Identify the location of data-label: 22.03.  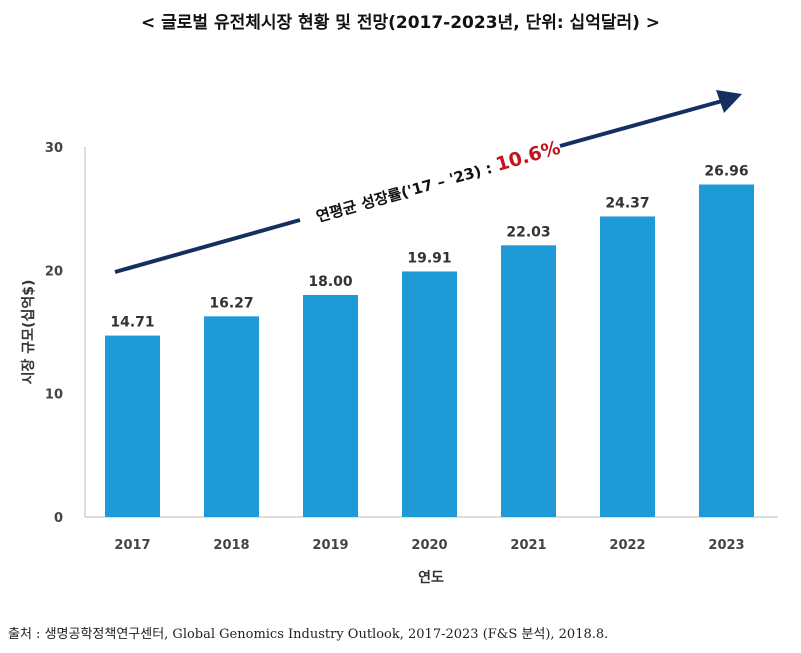
(528, 232).